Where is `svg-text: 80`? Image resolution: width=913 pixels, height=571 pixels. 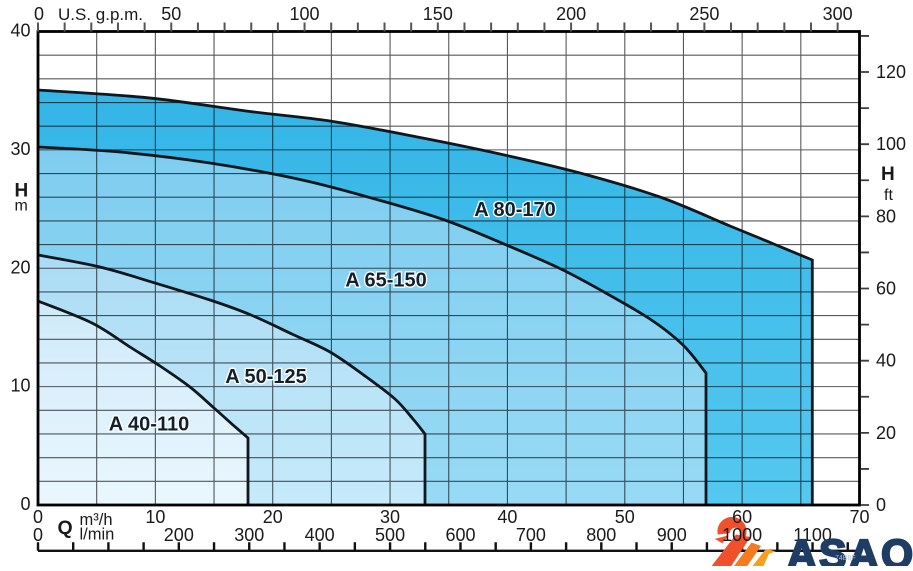
svg-text: 80 is located at coordinates (886, 216).